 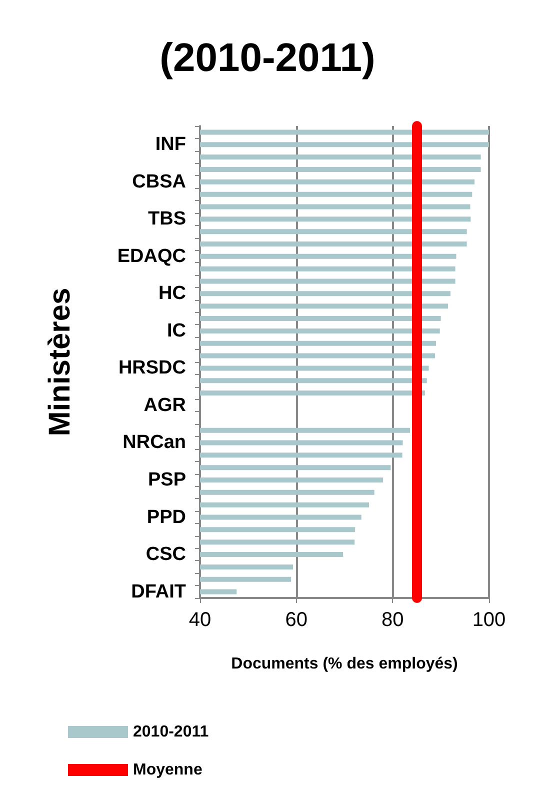 What do you see at coordinates (159, 181) in the screenshot?
I see `y-tick-label: CBSA` at bounding box center [159, 181].